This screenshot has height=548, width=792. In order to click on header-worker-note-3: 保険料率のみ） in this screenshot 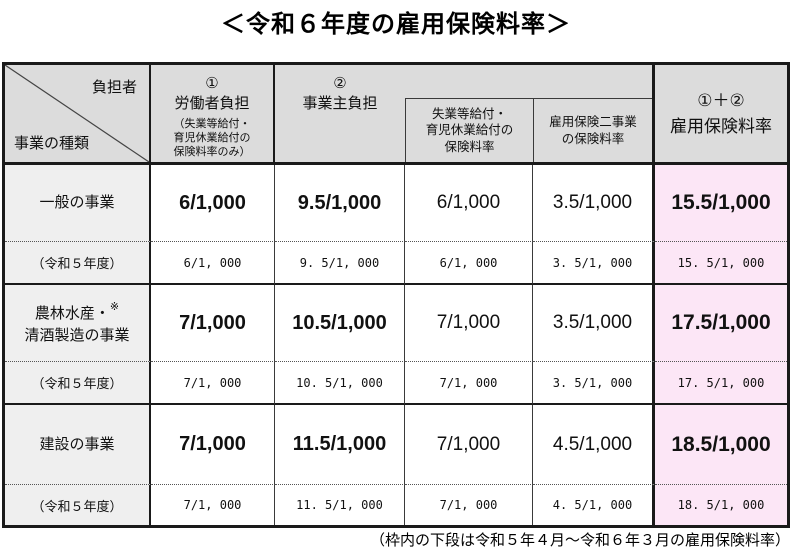, I will do `click(212, 152)`.